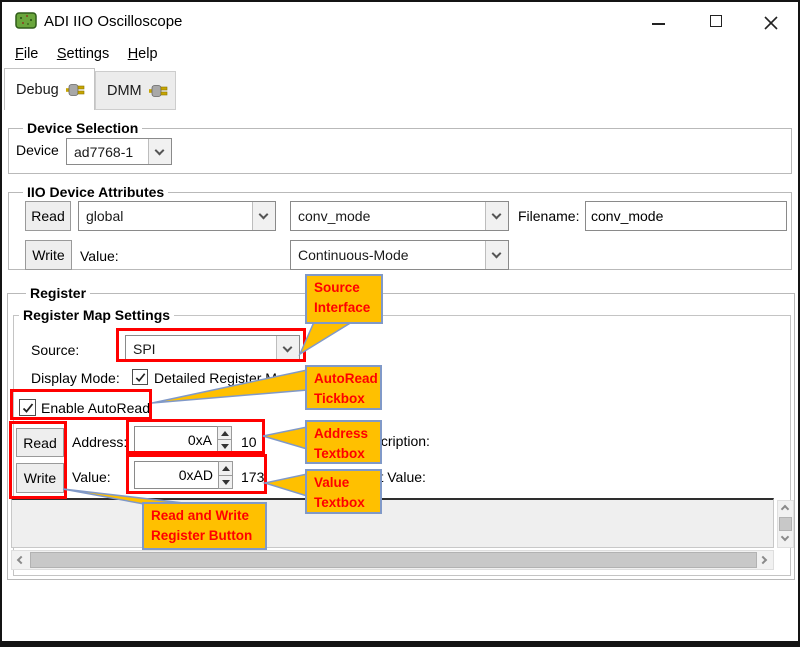 The image size is (800, 647). Describe the element at coordinates (48, 216) in the screenshot. I see `attr-read-button: Read` at that location.